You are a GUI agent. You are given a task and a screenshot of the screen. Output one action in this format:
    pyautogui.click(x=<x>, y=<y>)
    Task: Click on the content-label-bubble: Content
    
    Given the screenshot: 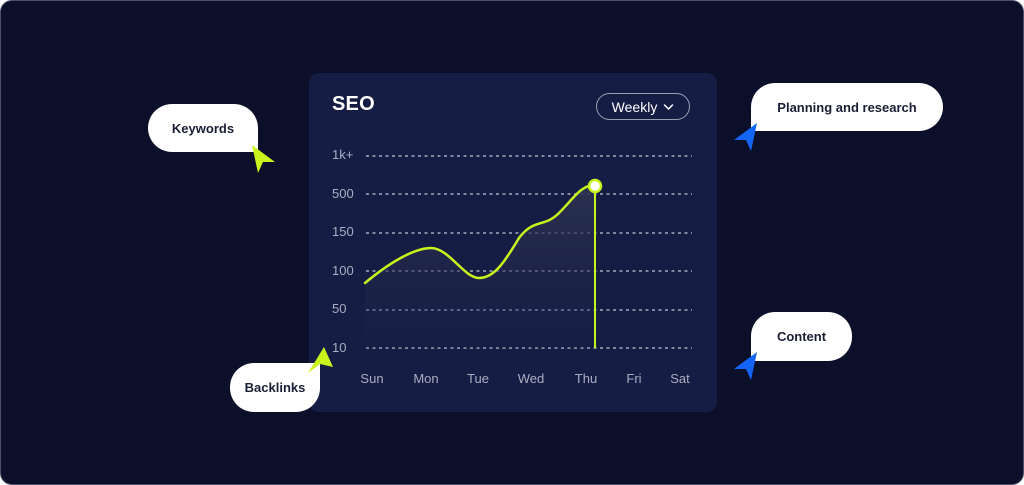 What is the action you would take?
    pyautogui.click(x=801, y=336)
    